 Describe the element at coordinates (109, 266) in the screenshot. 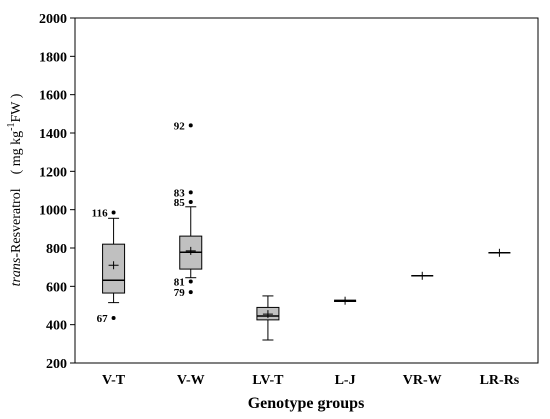

I see `box-group-v-t: 116 67` at that location.